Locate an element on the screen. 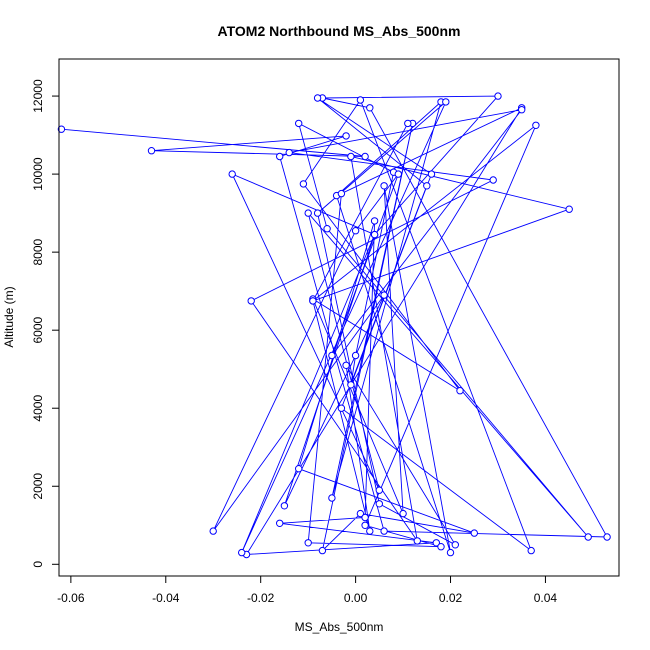 This screenshot has width=650, height=650. x-tick-label: 0.04 is located at coordinates (546, 598).